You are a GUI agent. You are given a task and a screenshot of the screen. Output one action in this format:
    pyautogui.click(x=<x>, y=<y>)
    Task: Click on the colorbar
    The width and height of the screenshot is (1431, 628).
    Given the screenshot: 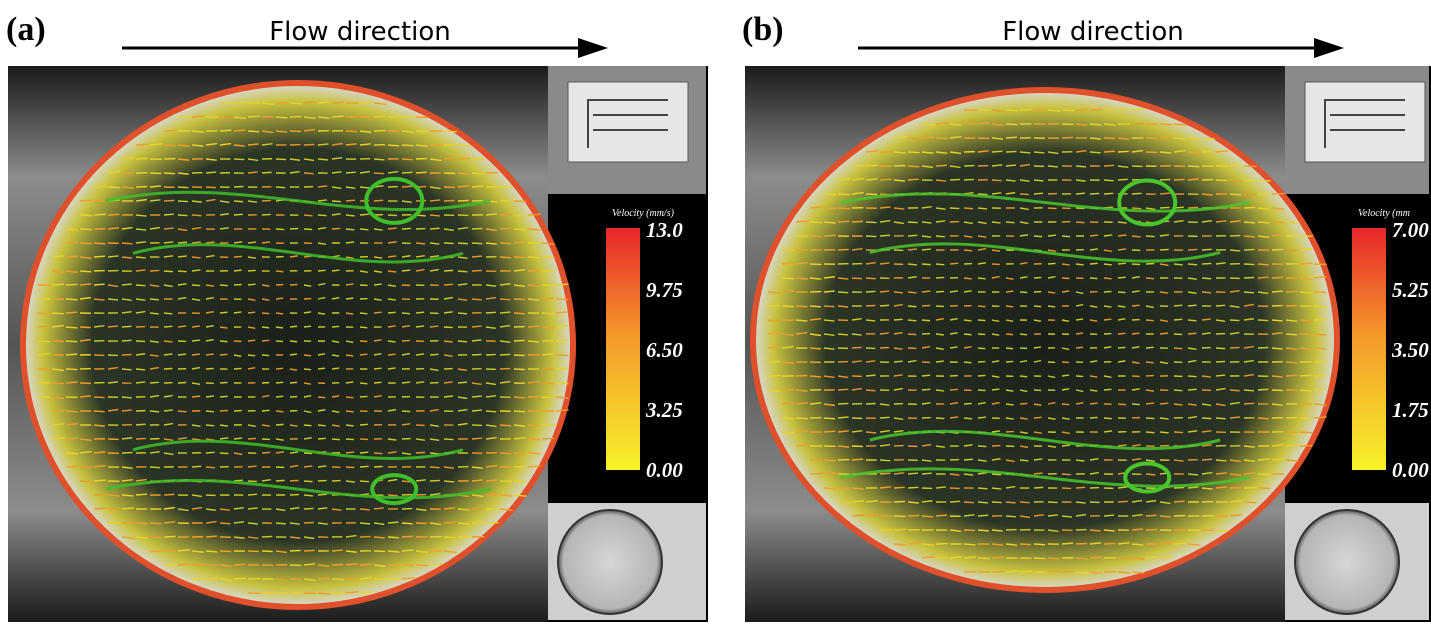 What is the action you would take?
    pyautogui.click(x=623, y=349)
    